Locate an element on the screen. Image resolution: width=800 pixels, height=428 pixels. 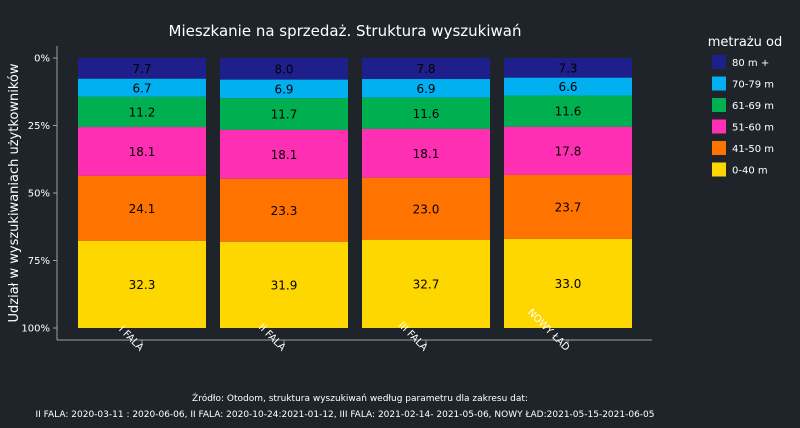
legend-label: 70-79 m is located at coordinates (753, 85).